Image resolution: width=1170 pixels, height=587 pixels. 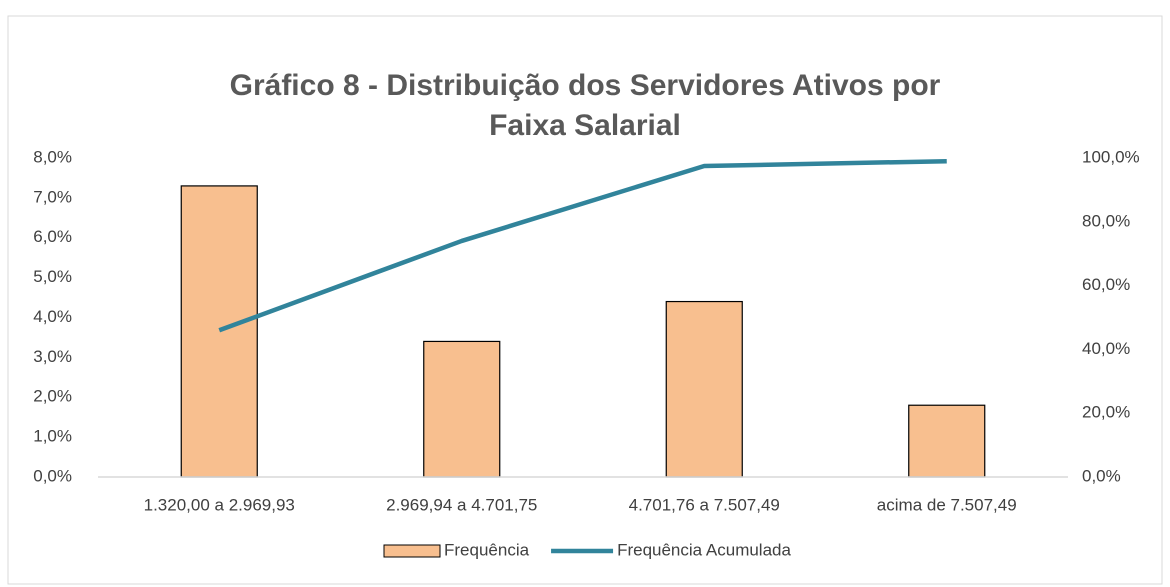 What do you see at coordinates (52, 356) in the screenshot?
I see `y-tick-label: 3,0%` at bounding box center [52, 356].